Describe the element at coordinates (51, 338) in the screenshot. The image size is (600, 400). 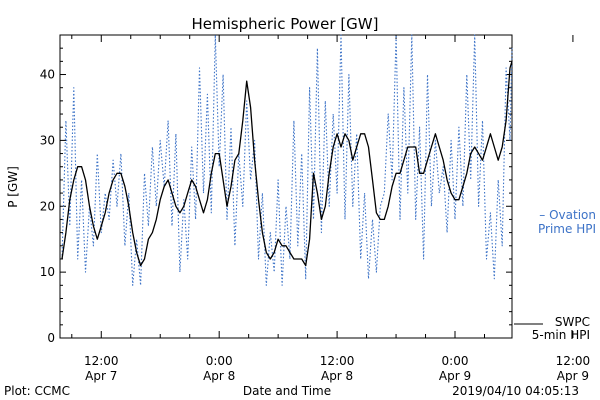
I see `y-tick-label: 0` at that location.